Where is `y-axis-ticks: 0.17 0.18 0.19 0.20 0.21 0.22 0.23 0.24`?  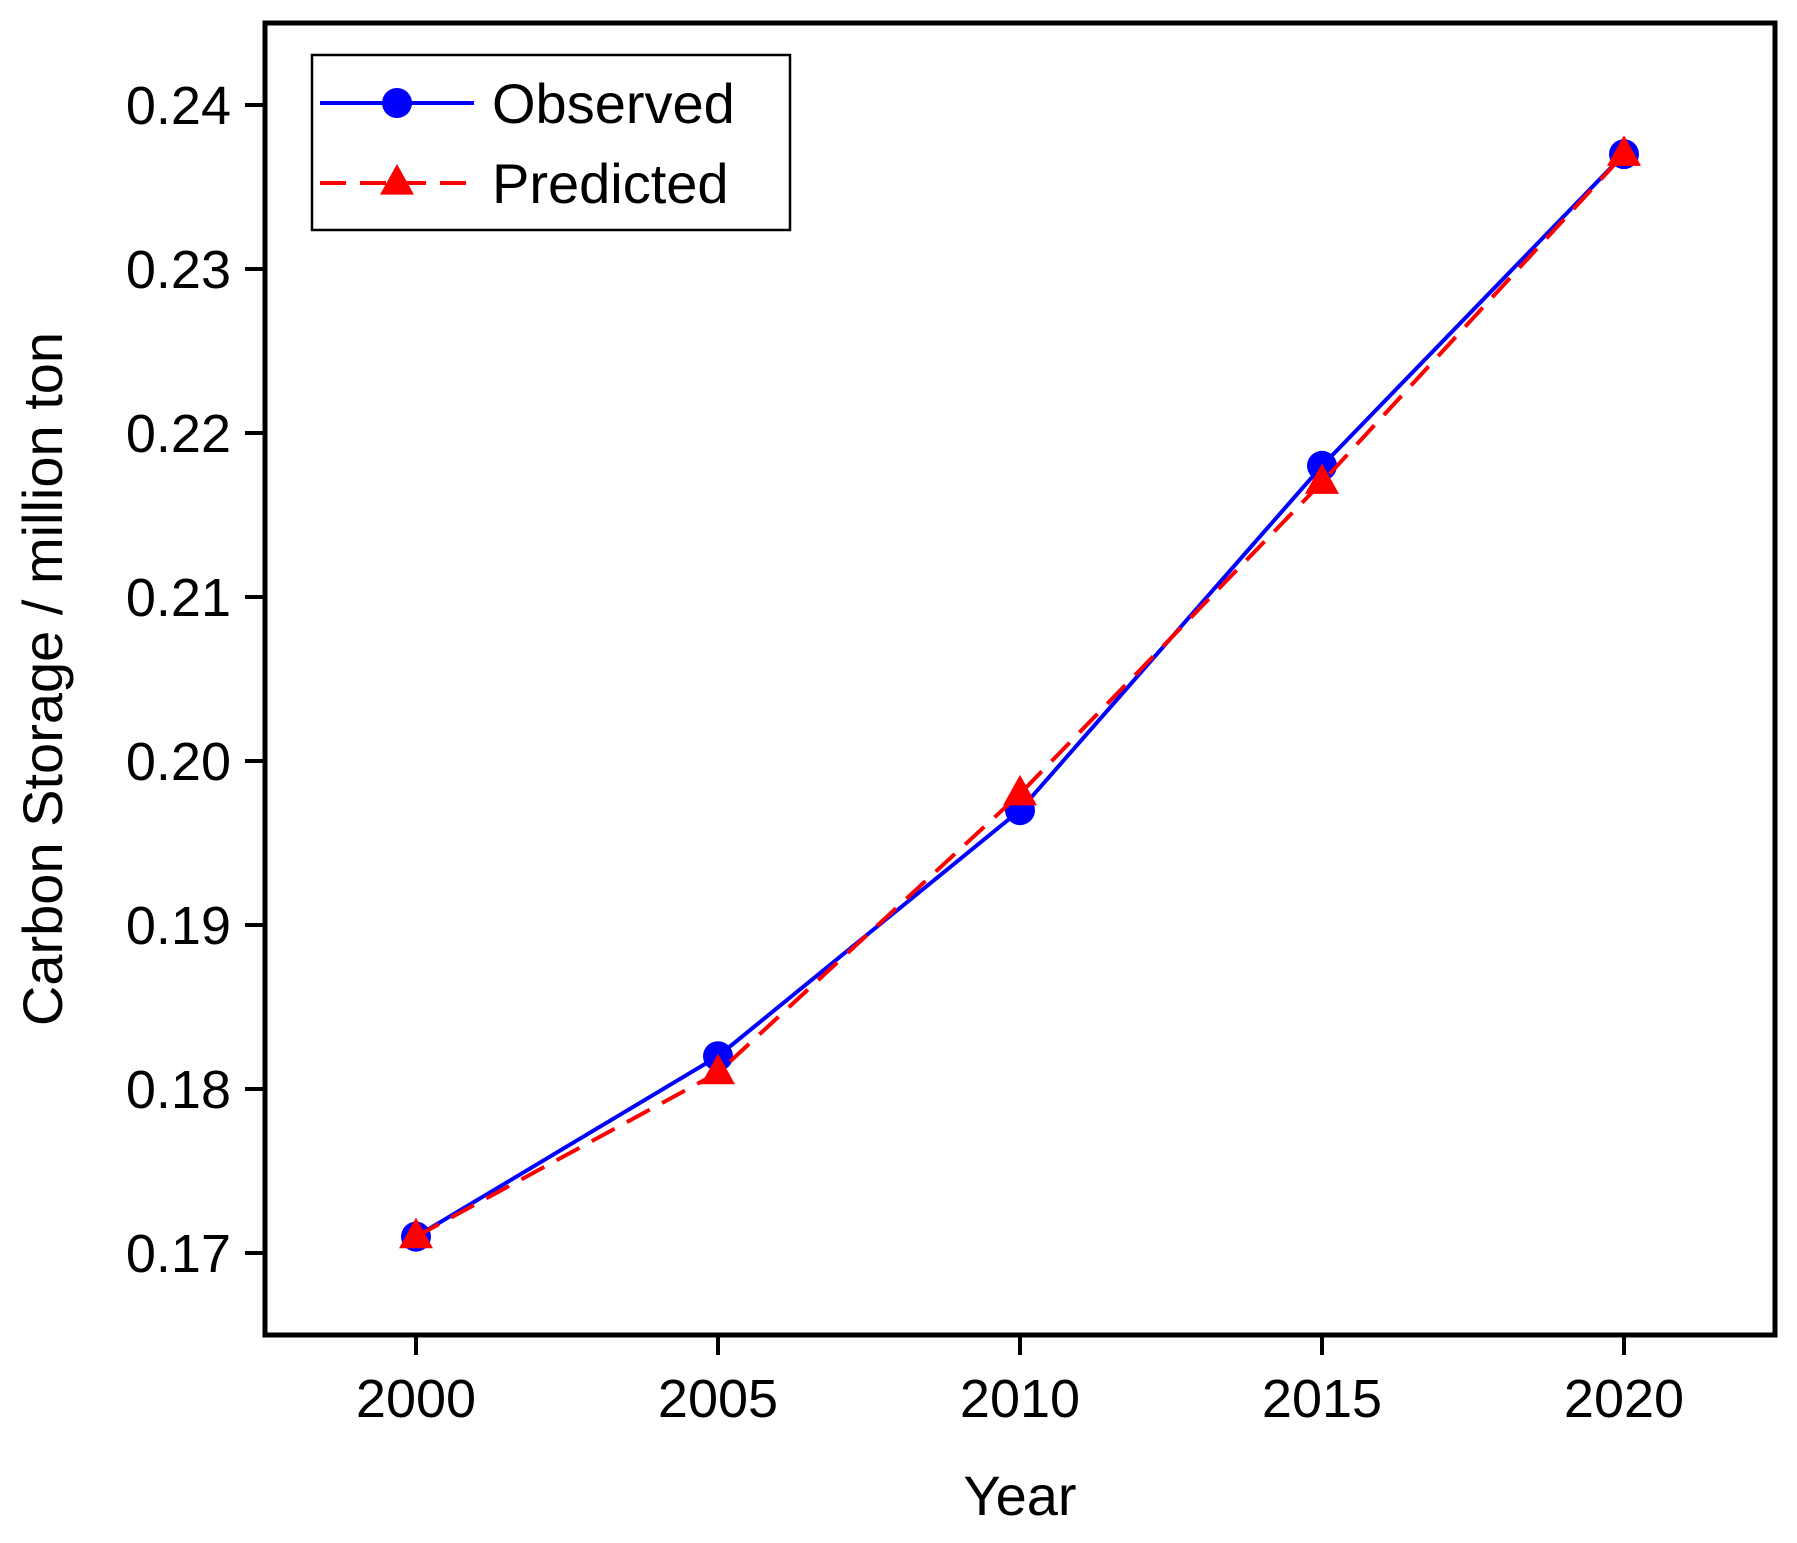
y-axis-ticks: 0.17 0.18 0.19 0.20 0.21 0.22 0.23 0.24 is located at coordinates (195, 680).